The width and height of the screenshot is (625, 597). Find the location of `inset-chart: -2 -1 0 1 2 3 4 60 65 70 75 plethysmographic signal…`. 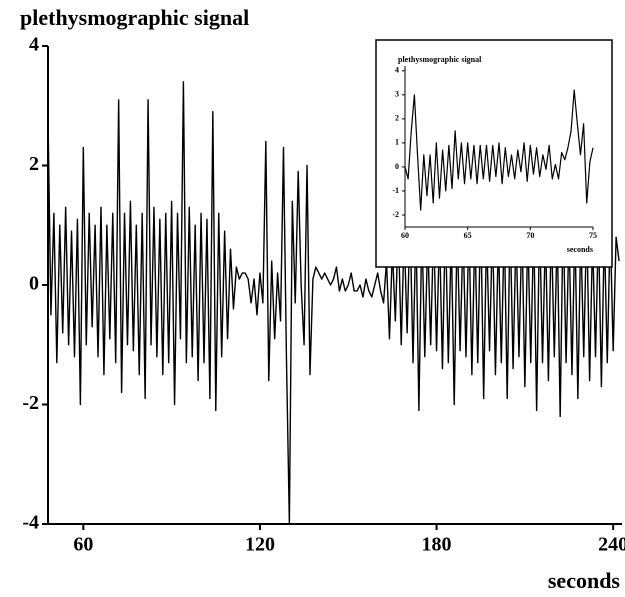

inset-chart: -2 -1 0 1 2 3 4 60 65 70 75 plethysmographic signal… is located at coordinates (494, 154).